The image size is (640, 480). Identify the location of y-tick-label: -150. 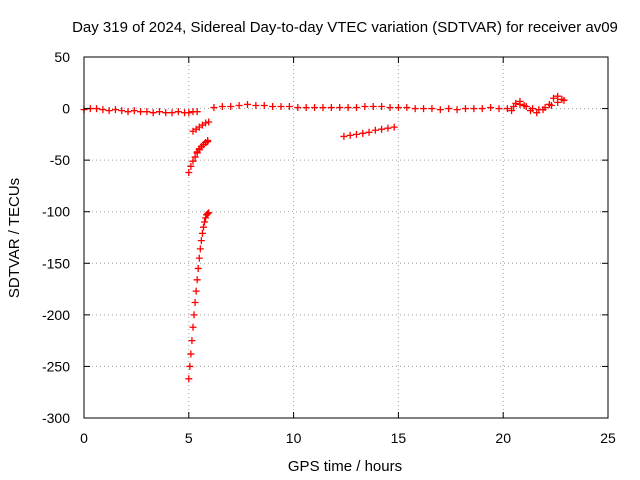
(56, 263).